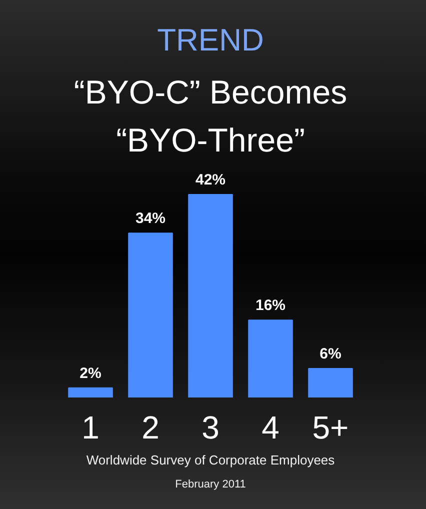  What do you see at coordinates (330, 428) in the screenshot?
I see `x-tick-label: 5+` at bounding box center [330, 428].